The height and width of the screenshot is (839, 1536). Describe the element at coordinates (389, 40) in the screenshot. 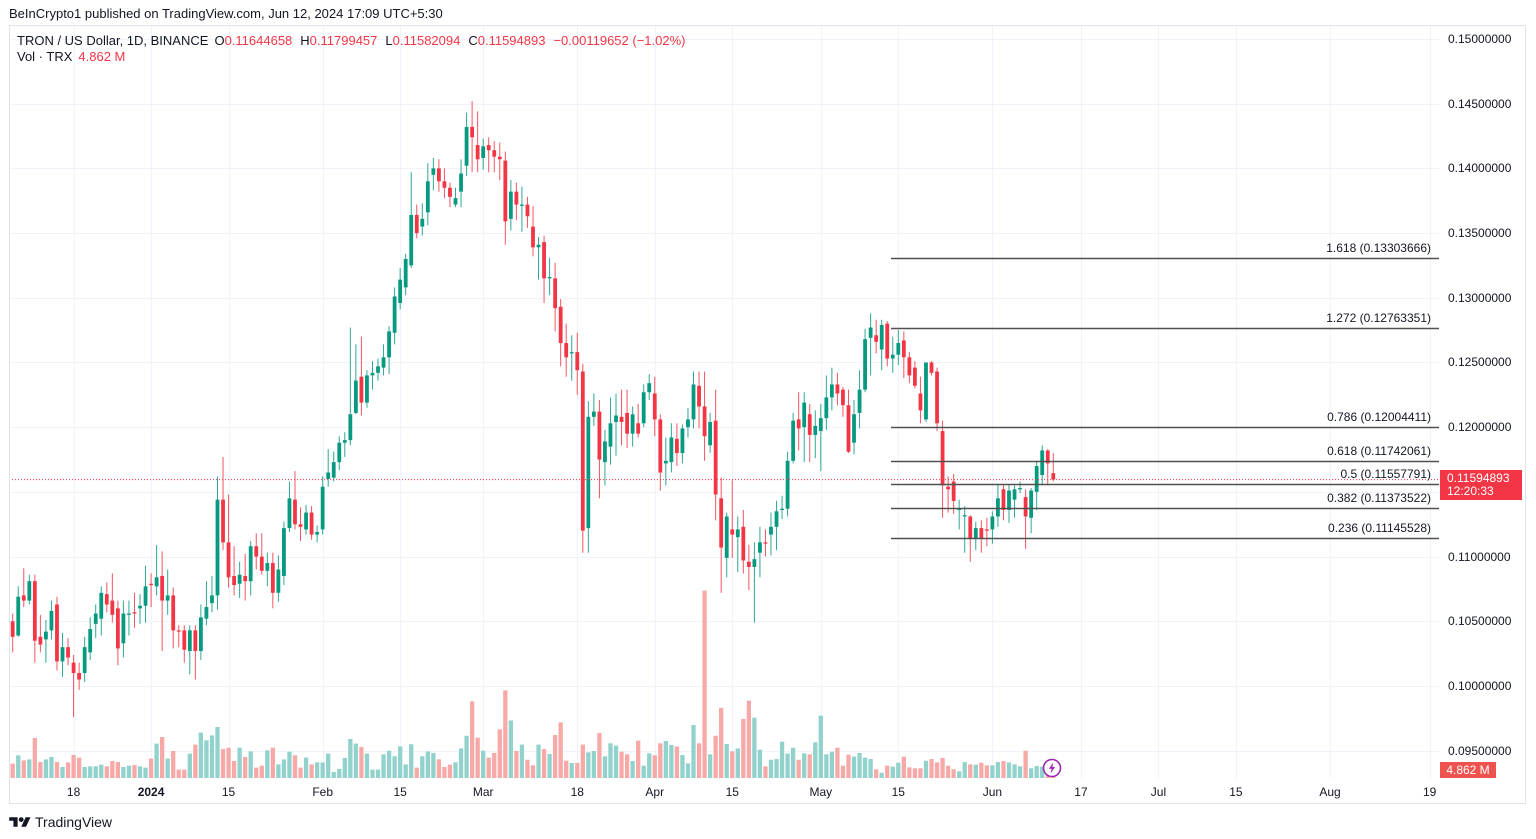

I see `legend-low-label: L` at that location.